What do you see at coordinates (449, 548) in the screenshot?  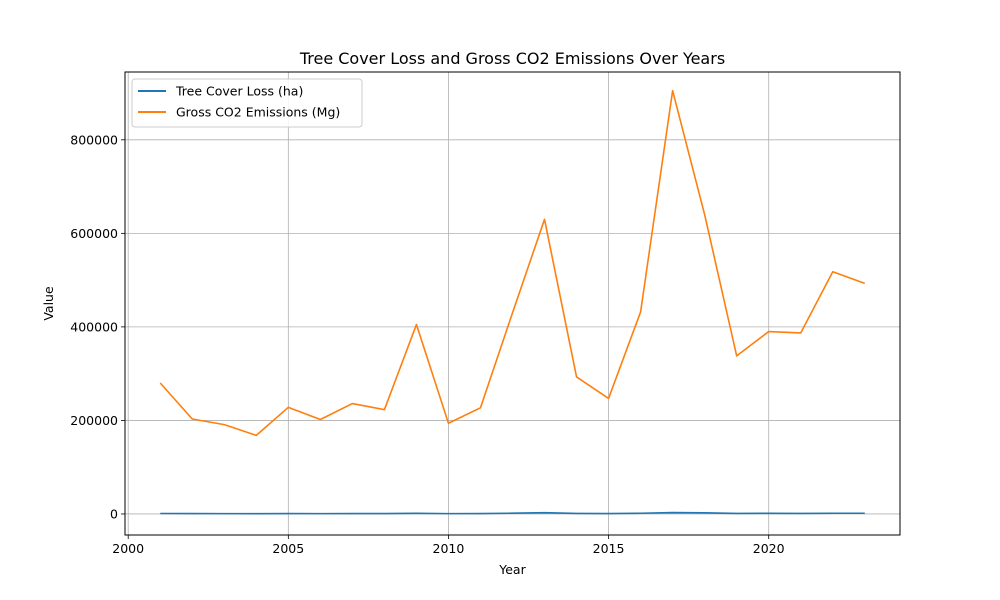 I see `x-tick-label: 2010` at bounding box center [449, 548].